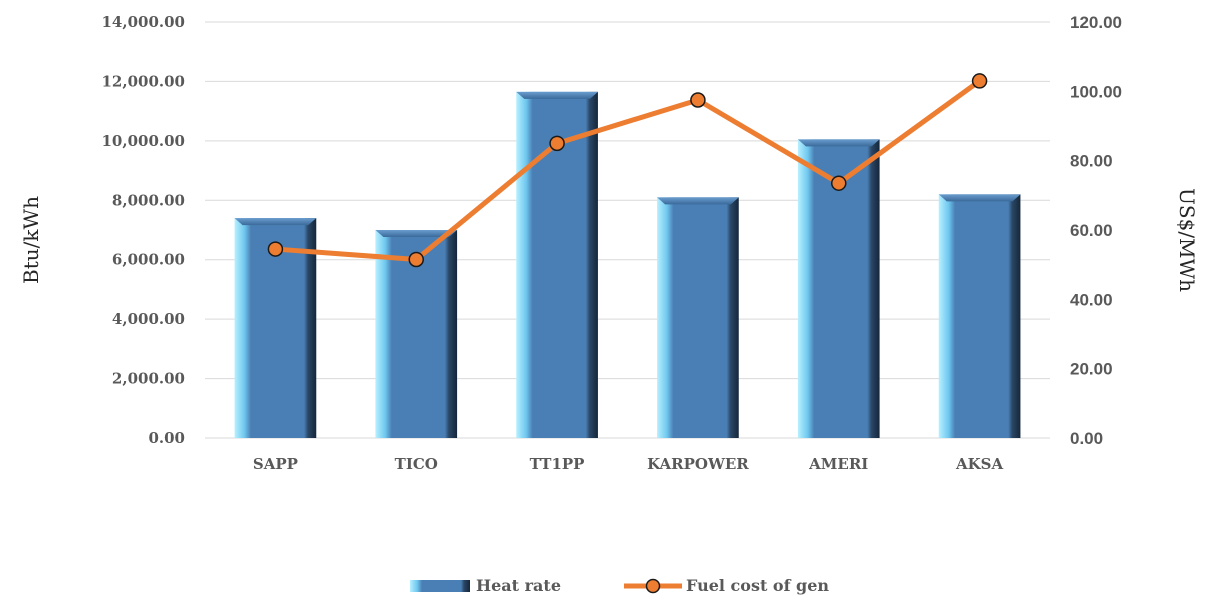  Describe the element at coordinates (757, 585) in the screenshot. I see `legend-label-fuel-cost: Fuel cost of gen` at that location.